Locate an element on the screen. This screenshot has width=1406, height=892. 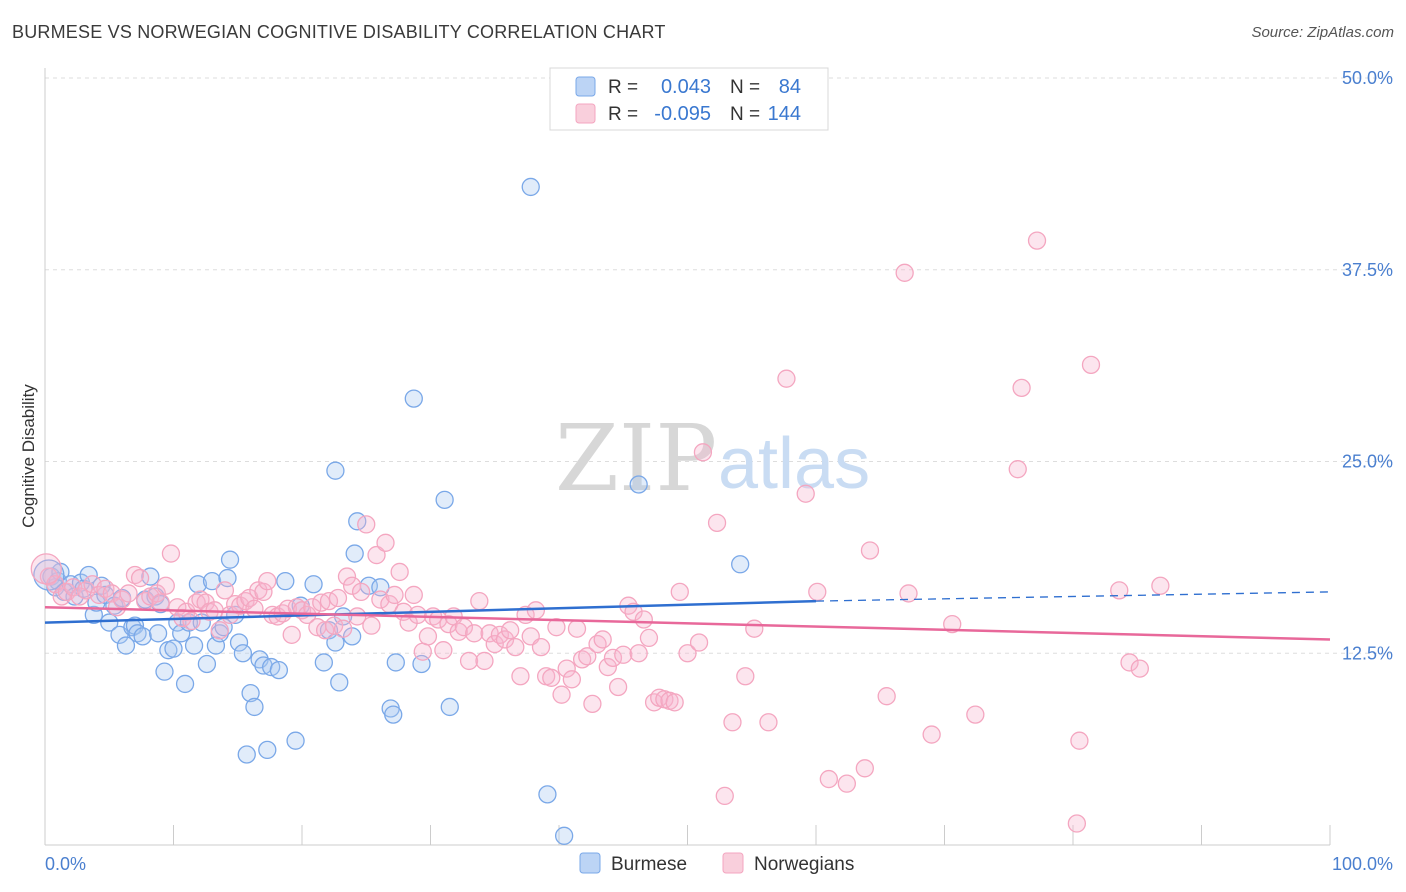
burmese-trend-line is located at coordinates (430, 611).